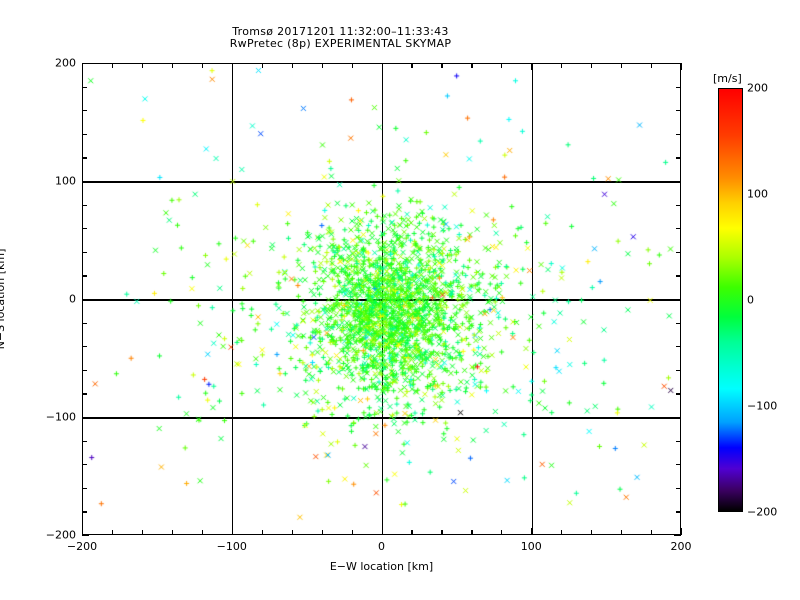 This screenshot has height=600, width=800. Describe the element at coordinates (757, 88) in the screenshot. I see `colorbar-tick-label: 200` at that location.